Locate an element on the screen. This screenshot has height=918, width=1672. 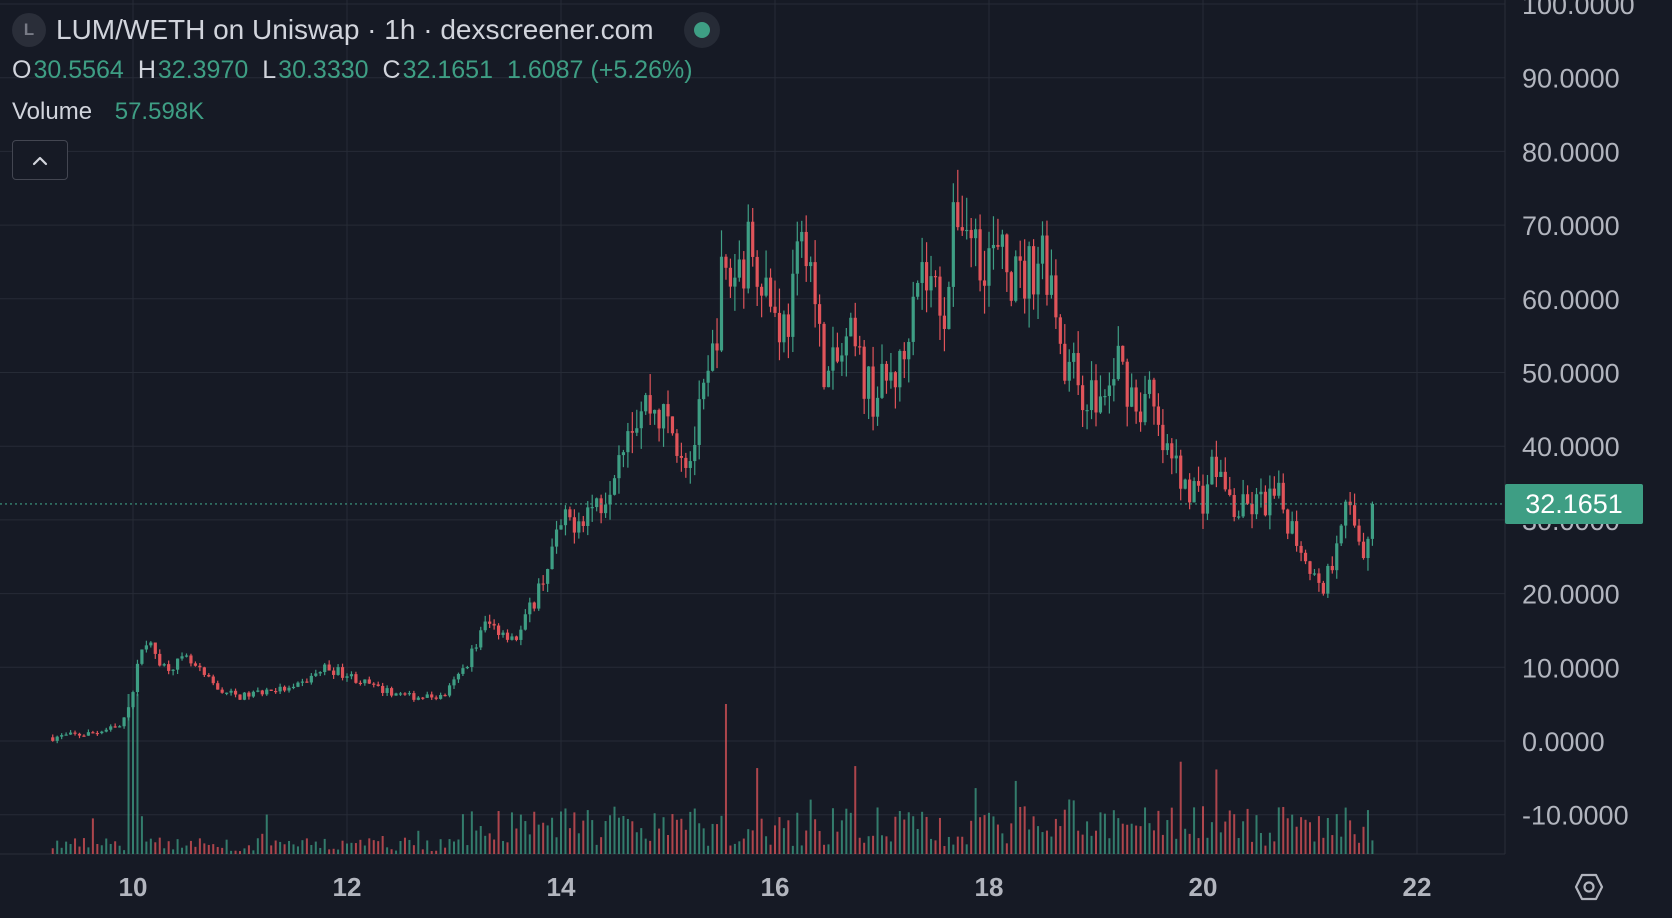
time-axis: 10 12 14 16 18 20 22 is located at coordinates (775, 887).